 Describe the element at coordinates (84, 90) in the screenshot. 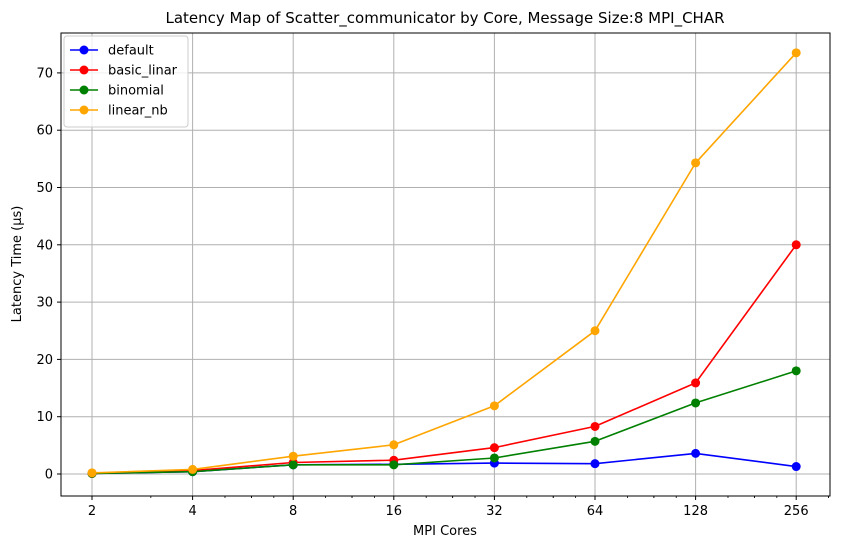

I see `legend-marker-binomial` at that location.